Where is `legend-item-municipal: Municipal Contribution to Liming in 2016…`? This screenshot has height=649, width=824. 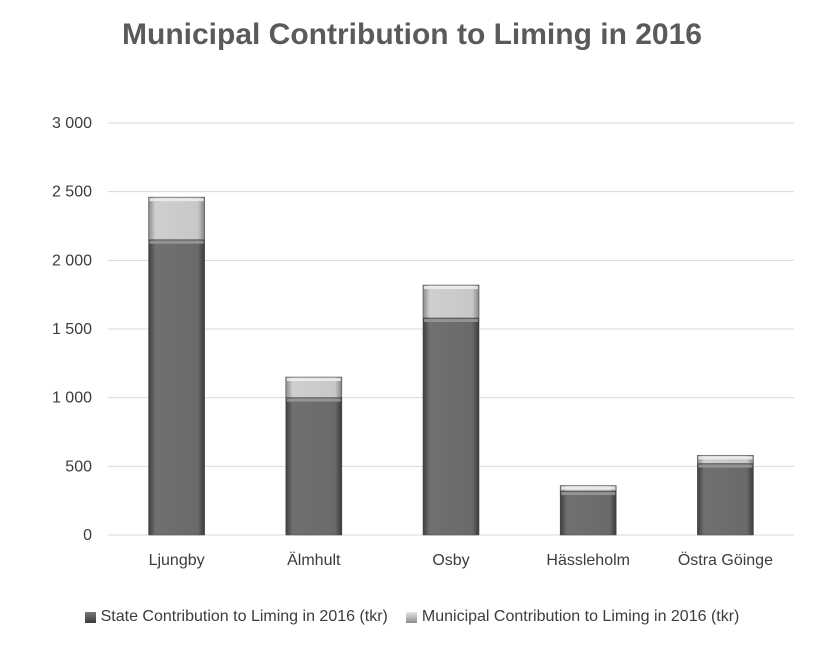 legend-item-municipal: Municipal Contribution to Liming in 2016… is located at coordinates (572, 617).